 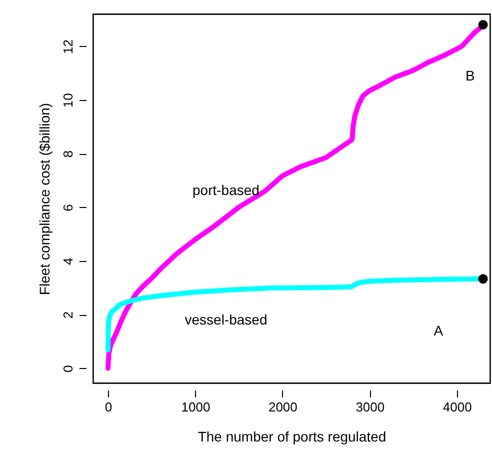 I want to click on annotation: vessel-based, so click(x=226, y=319).